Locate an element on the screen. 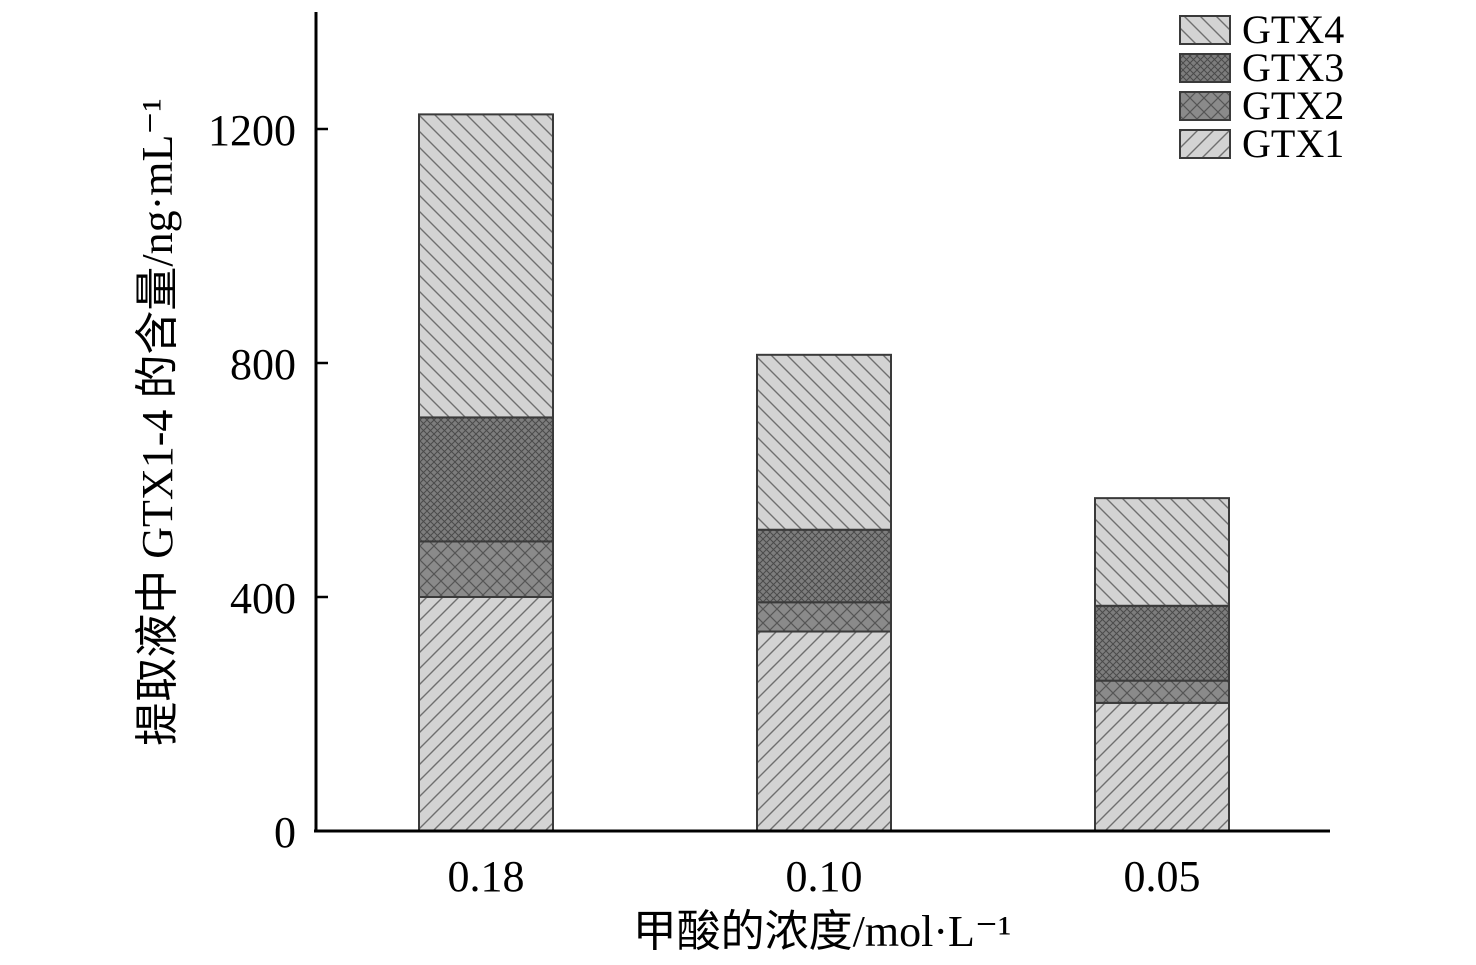  x-axis-label: 甲酸的浓度/mol·L⁻¹ is located at coordinates (822, 931).